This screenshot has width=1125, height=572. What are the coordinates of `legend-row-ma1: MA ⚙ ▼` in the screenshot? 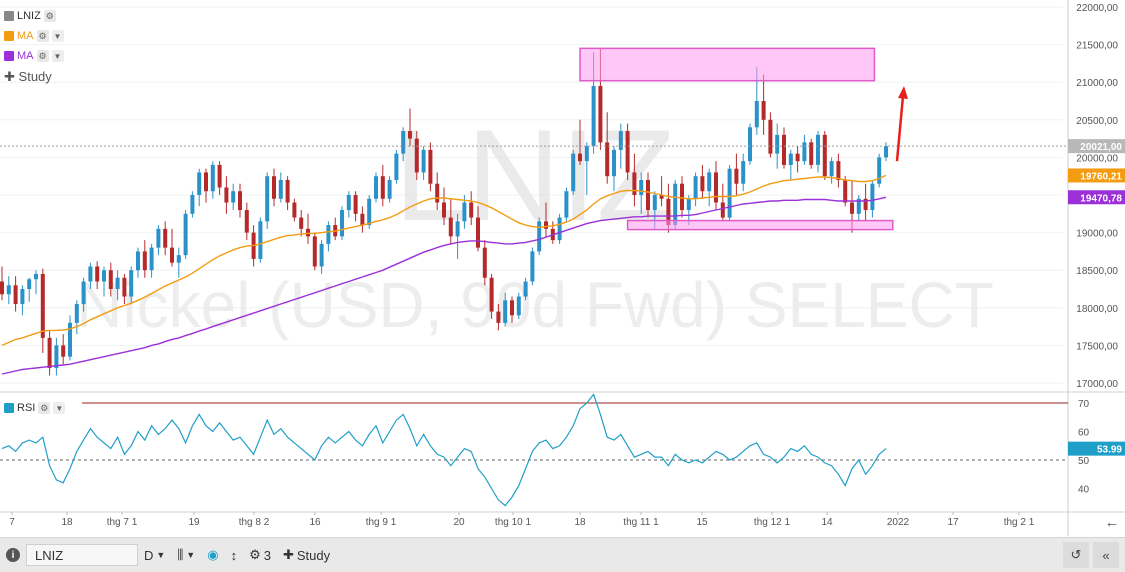 It's located at (34, 36).